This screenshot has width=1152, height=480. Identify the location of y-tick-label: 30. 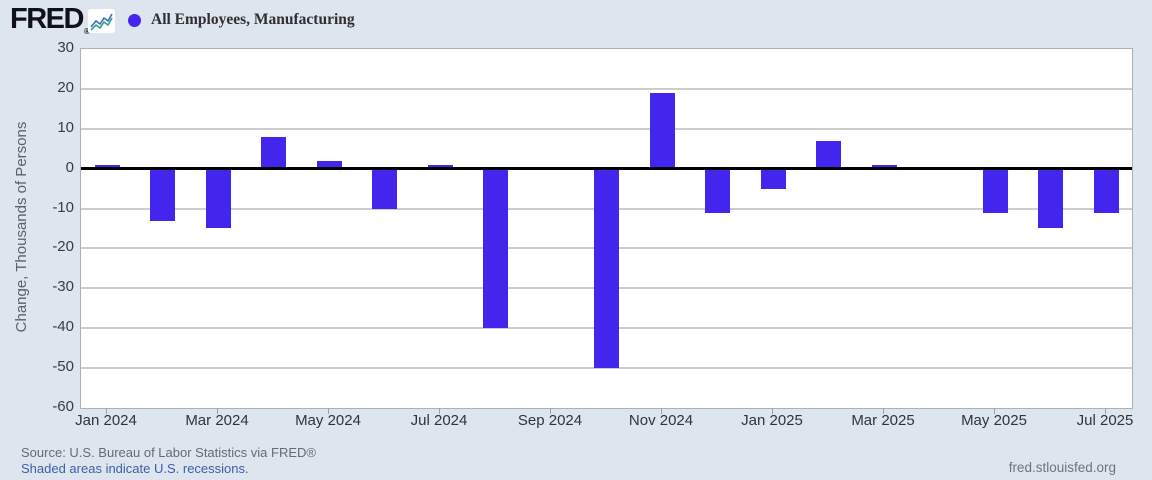
(65, 47).